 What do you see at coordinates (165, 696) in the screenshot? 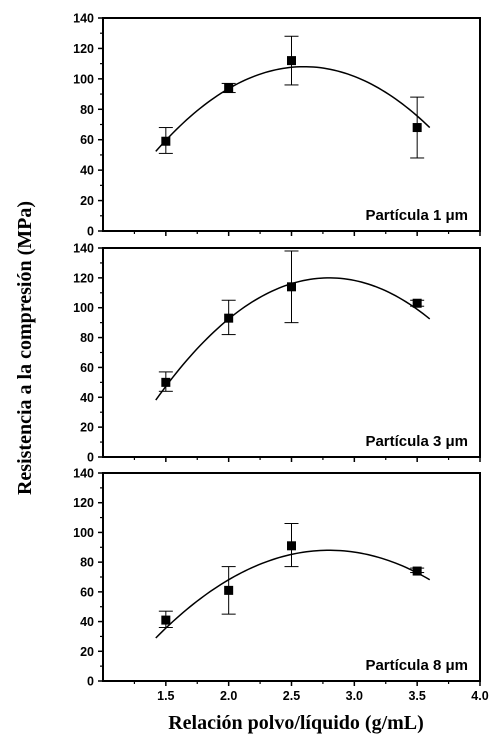
I see `x-tick-label: 1.5` at bounding box center [165, 696].